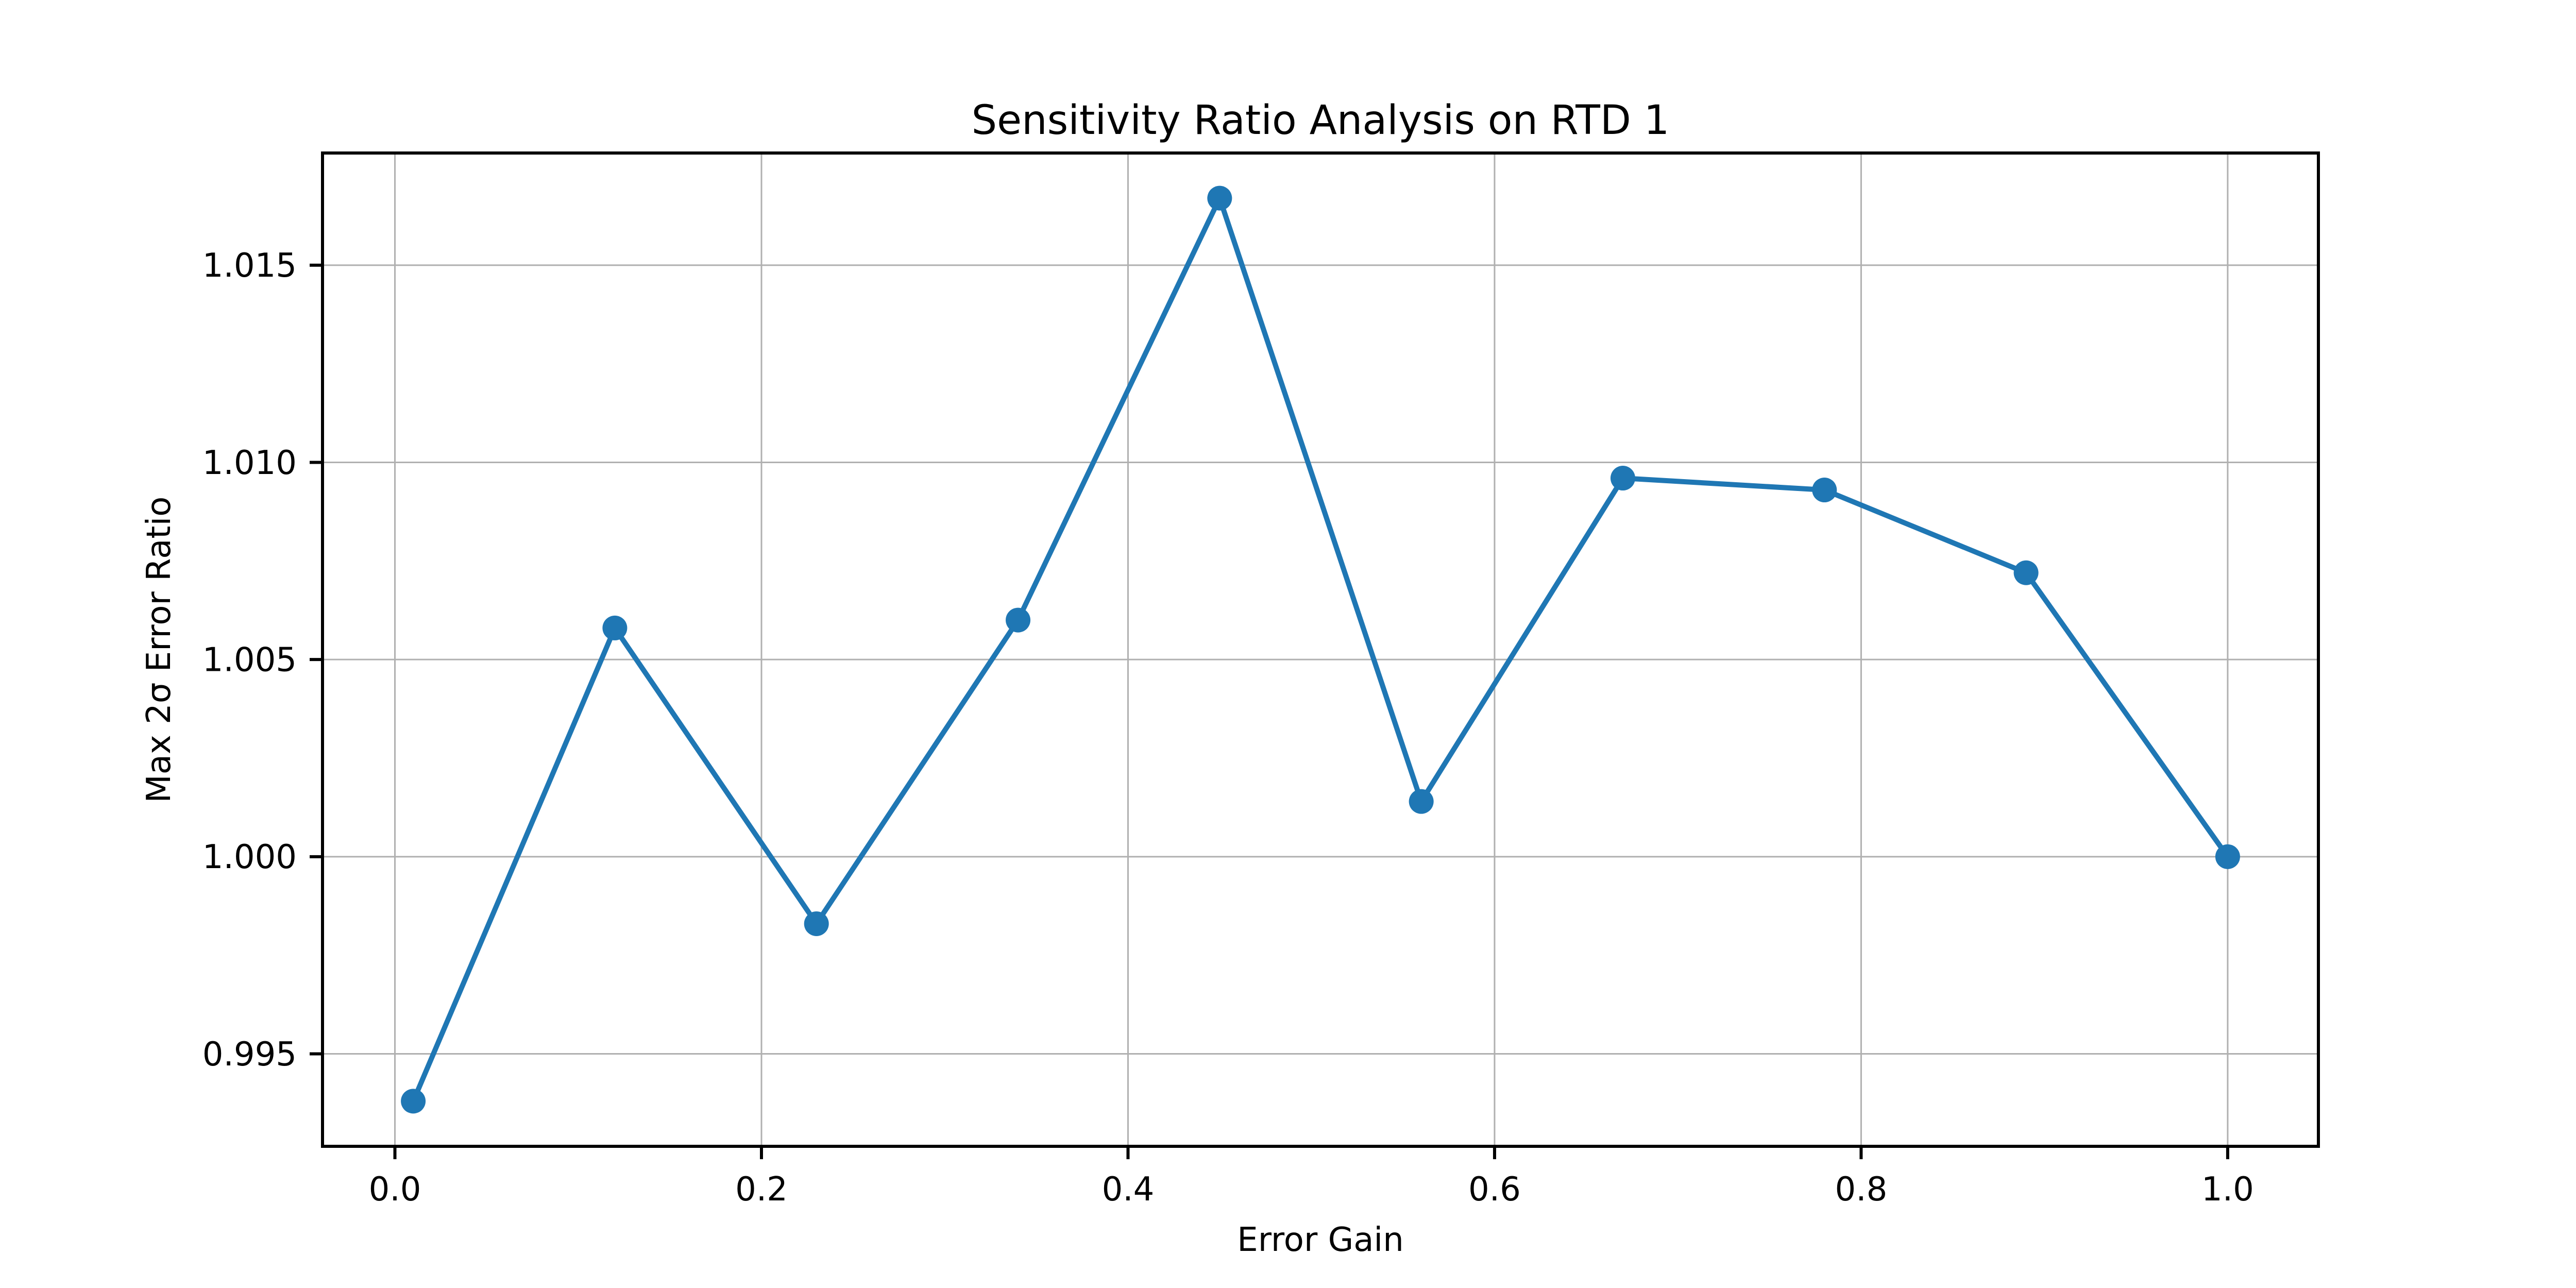  Describe the element at coordinates (249, 266) in the screenshot. I see `y-tick-label: 1.015` at that location.